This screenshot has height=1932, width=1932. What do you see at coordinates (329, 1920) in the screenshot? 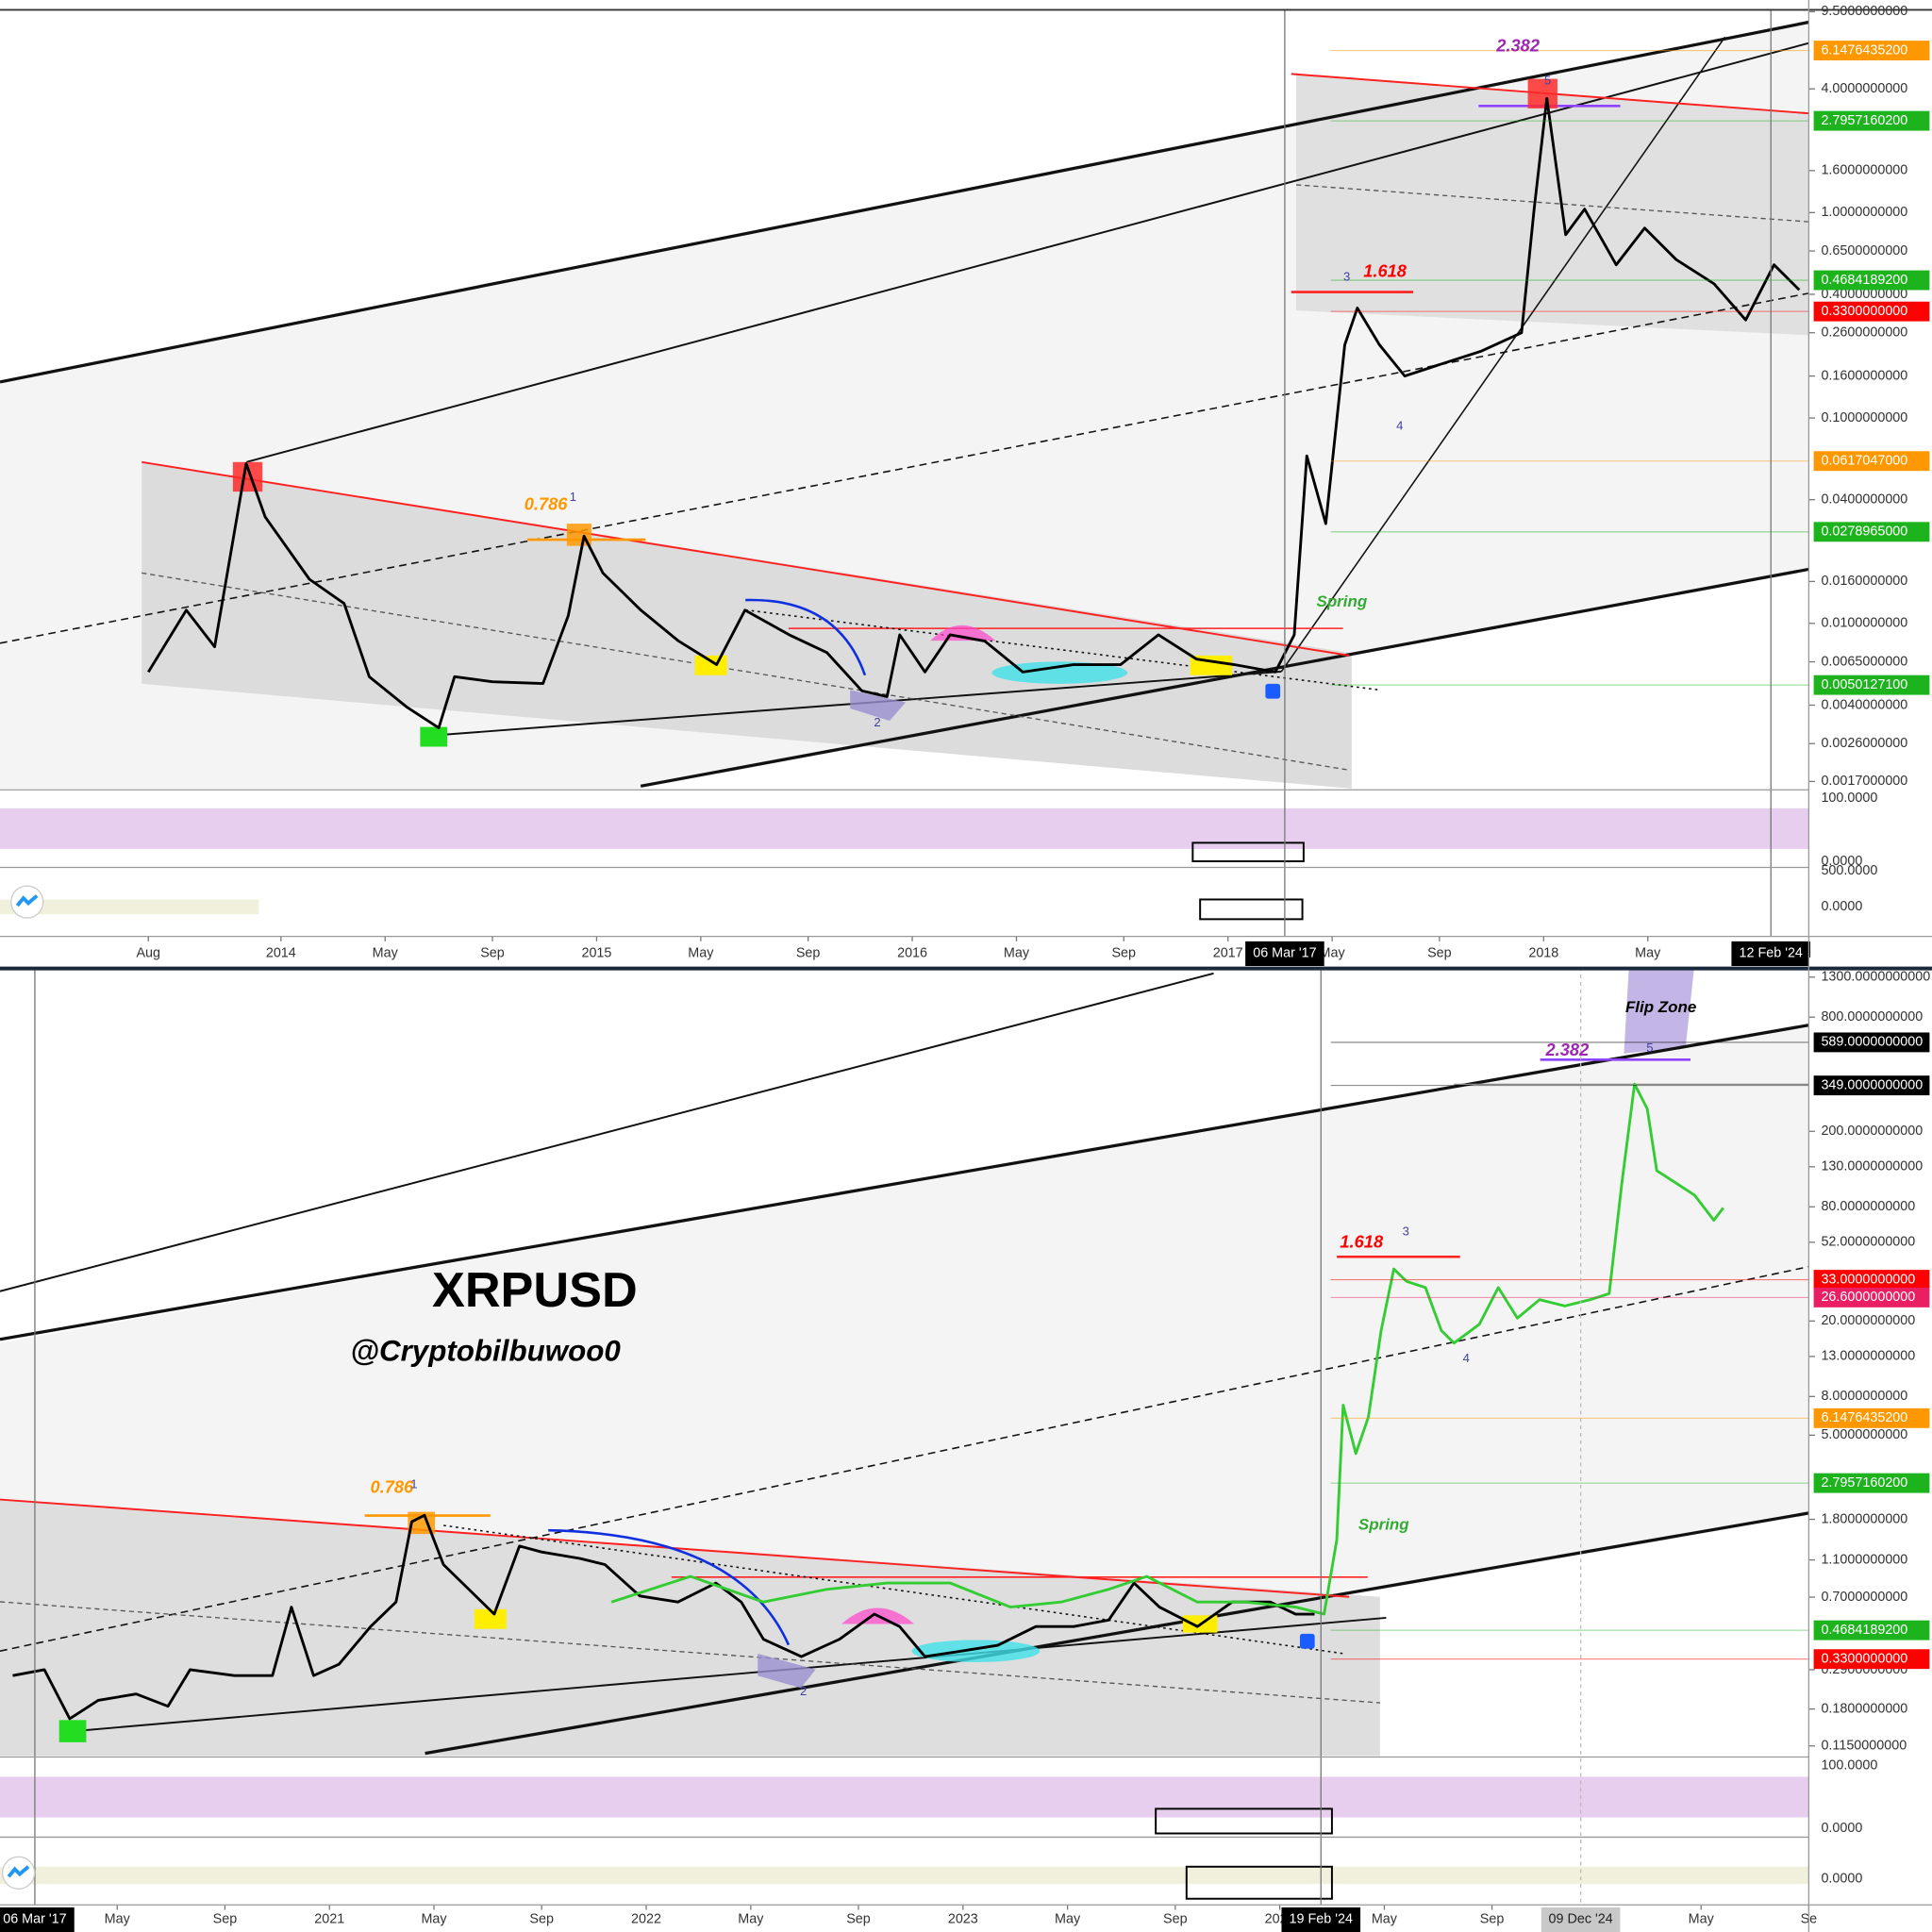
I see `x-tick-label: 2021` at bounding box center [329, 1920].